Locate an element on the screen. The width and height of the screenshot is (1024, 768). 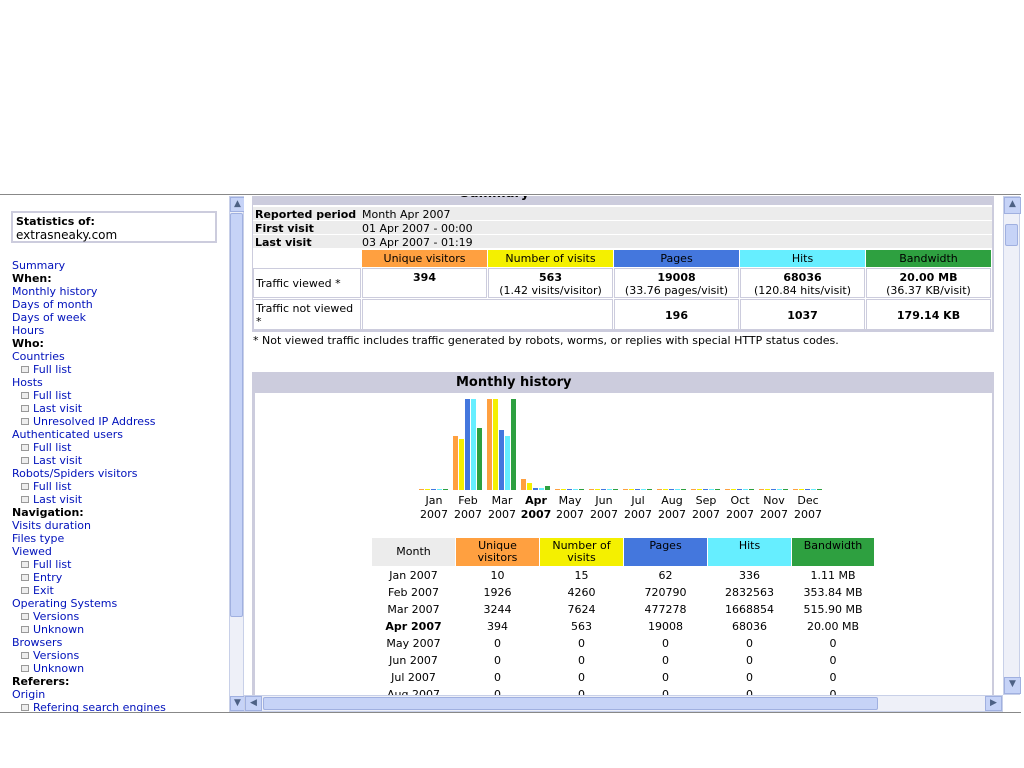
period-label: Reported period is located at coordinates (306, 214).